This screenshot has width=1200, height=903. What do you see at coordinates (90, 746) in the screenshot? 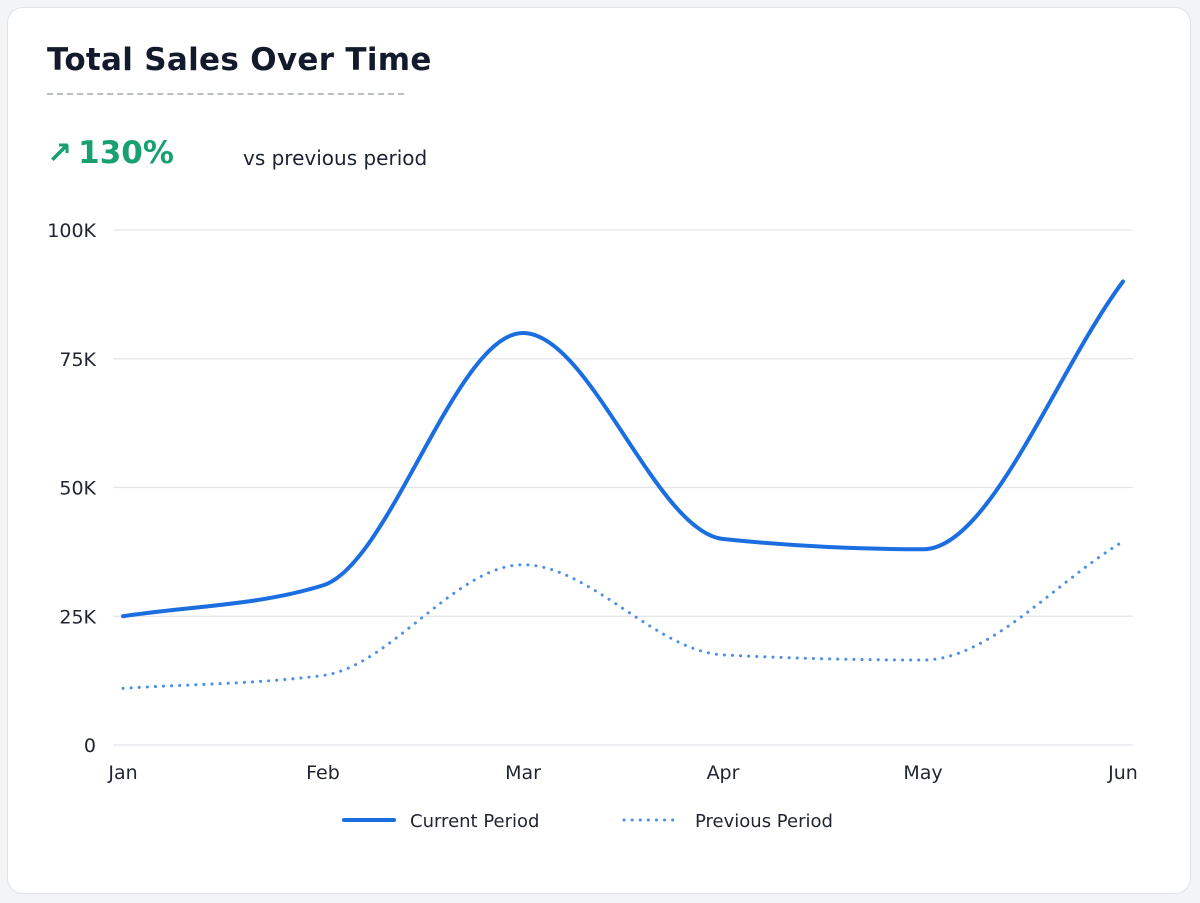
I see `y-tick-label: 0` at bounding box center [90, 746].